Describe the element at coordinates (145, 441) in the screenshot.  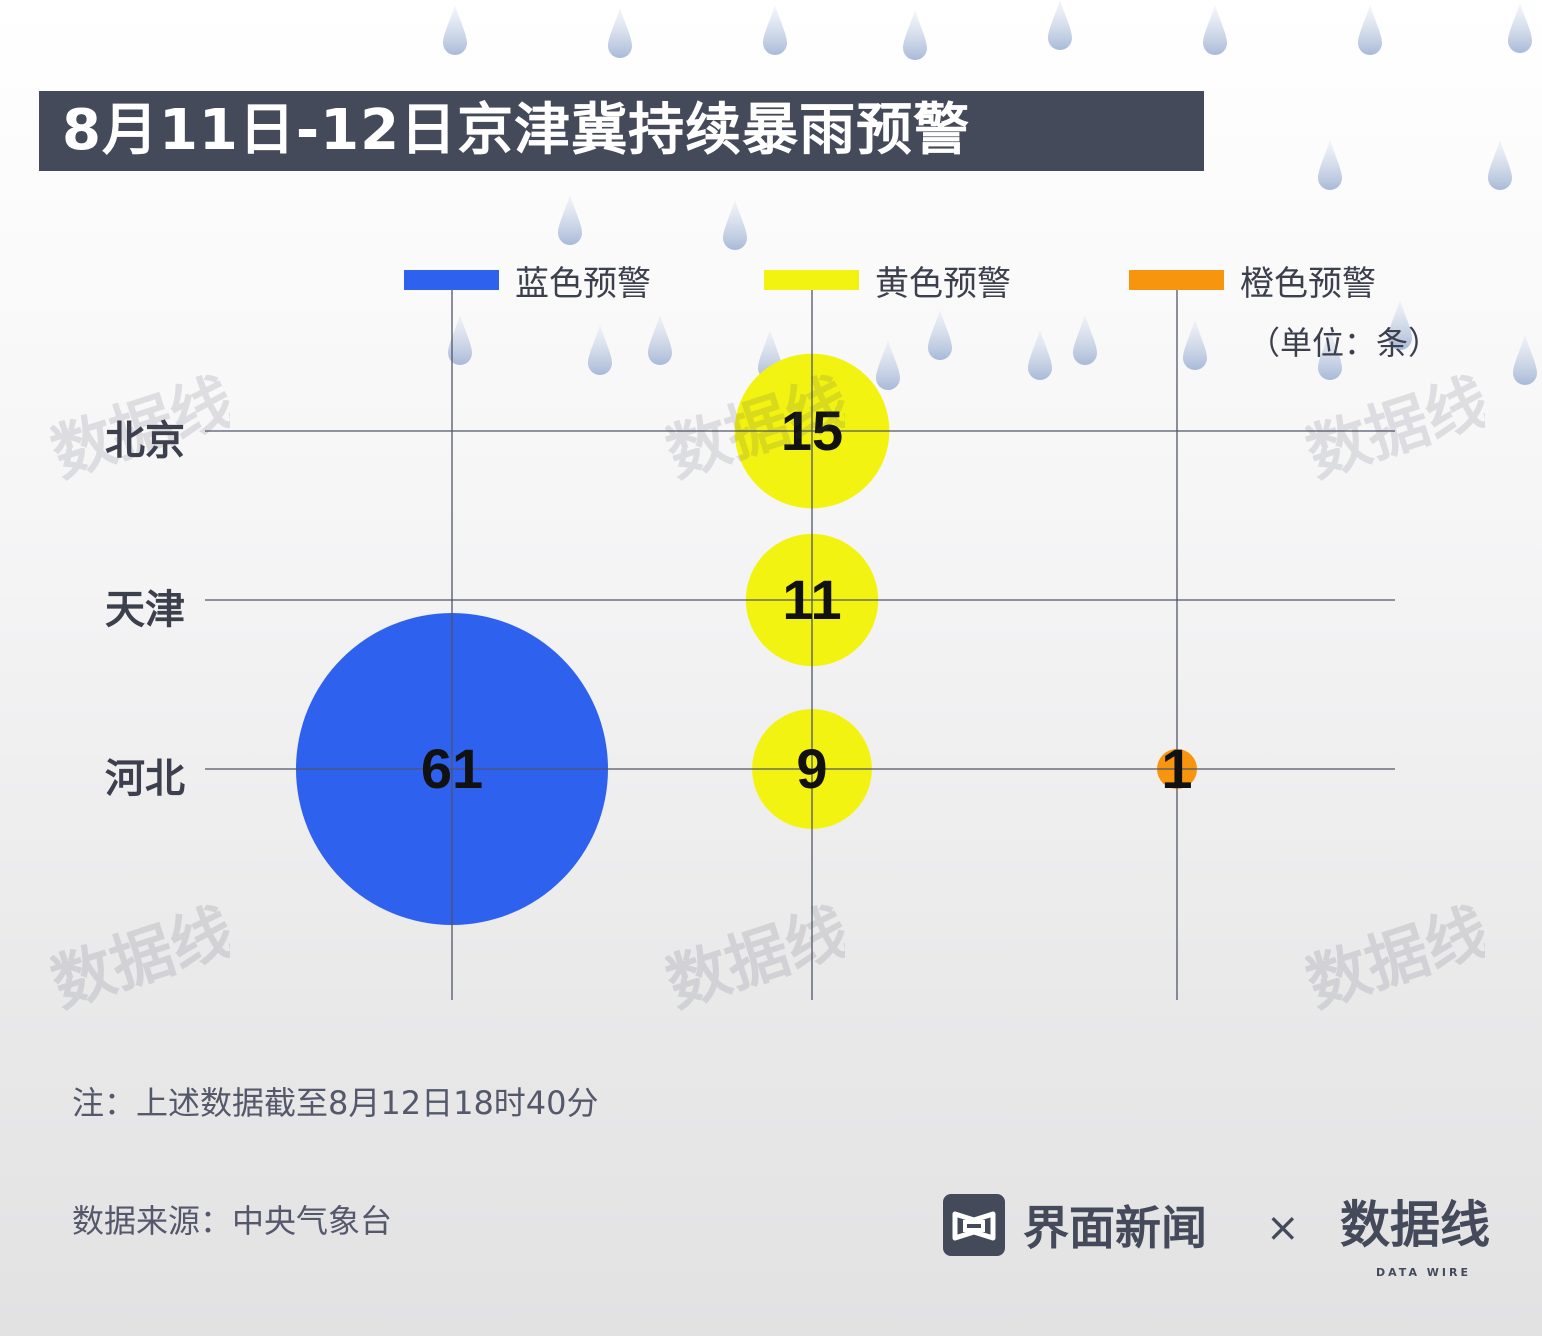
I see `row-label-beijing: 北京` at that location.